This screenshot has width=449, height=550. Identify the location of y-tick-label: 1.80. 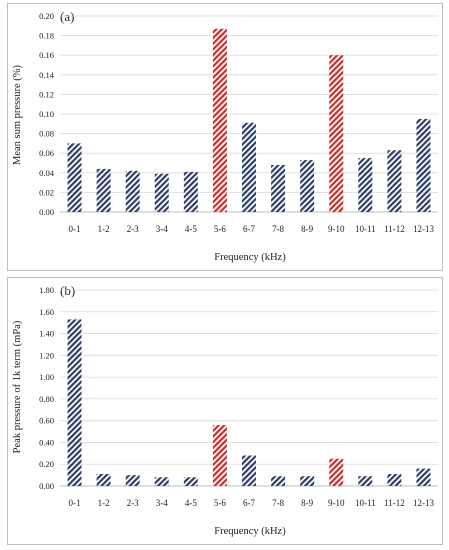
(46, 290).